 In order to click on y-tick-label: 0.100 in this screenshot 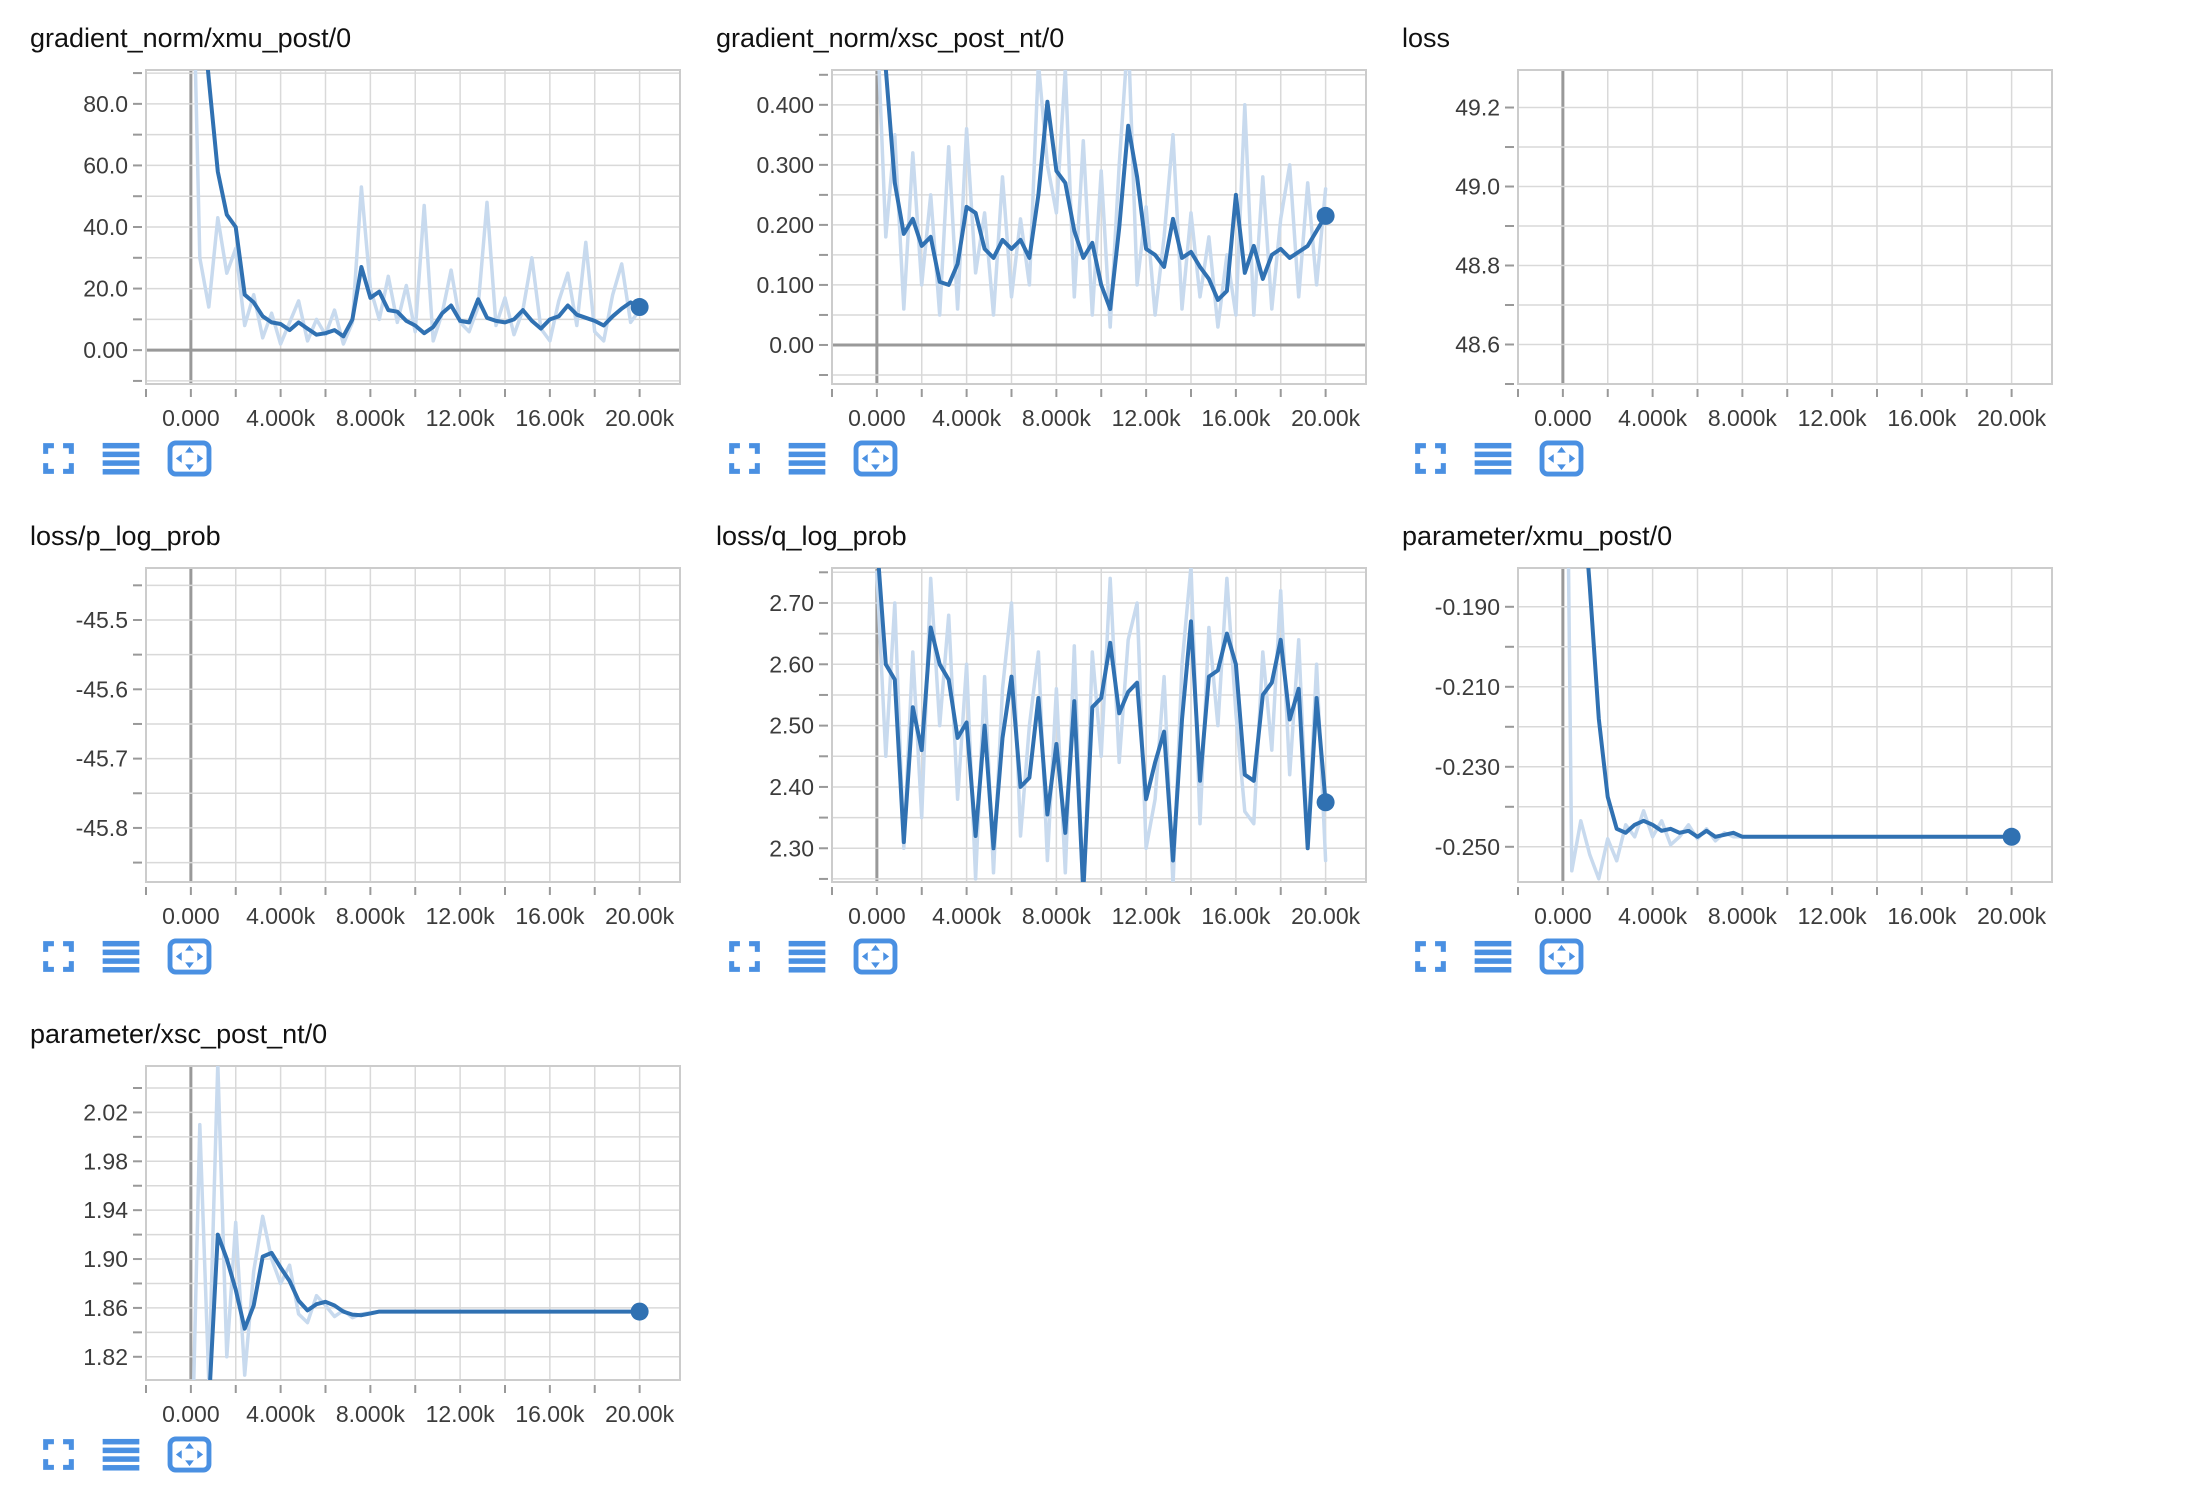, I will do `click(785, 285)`.